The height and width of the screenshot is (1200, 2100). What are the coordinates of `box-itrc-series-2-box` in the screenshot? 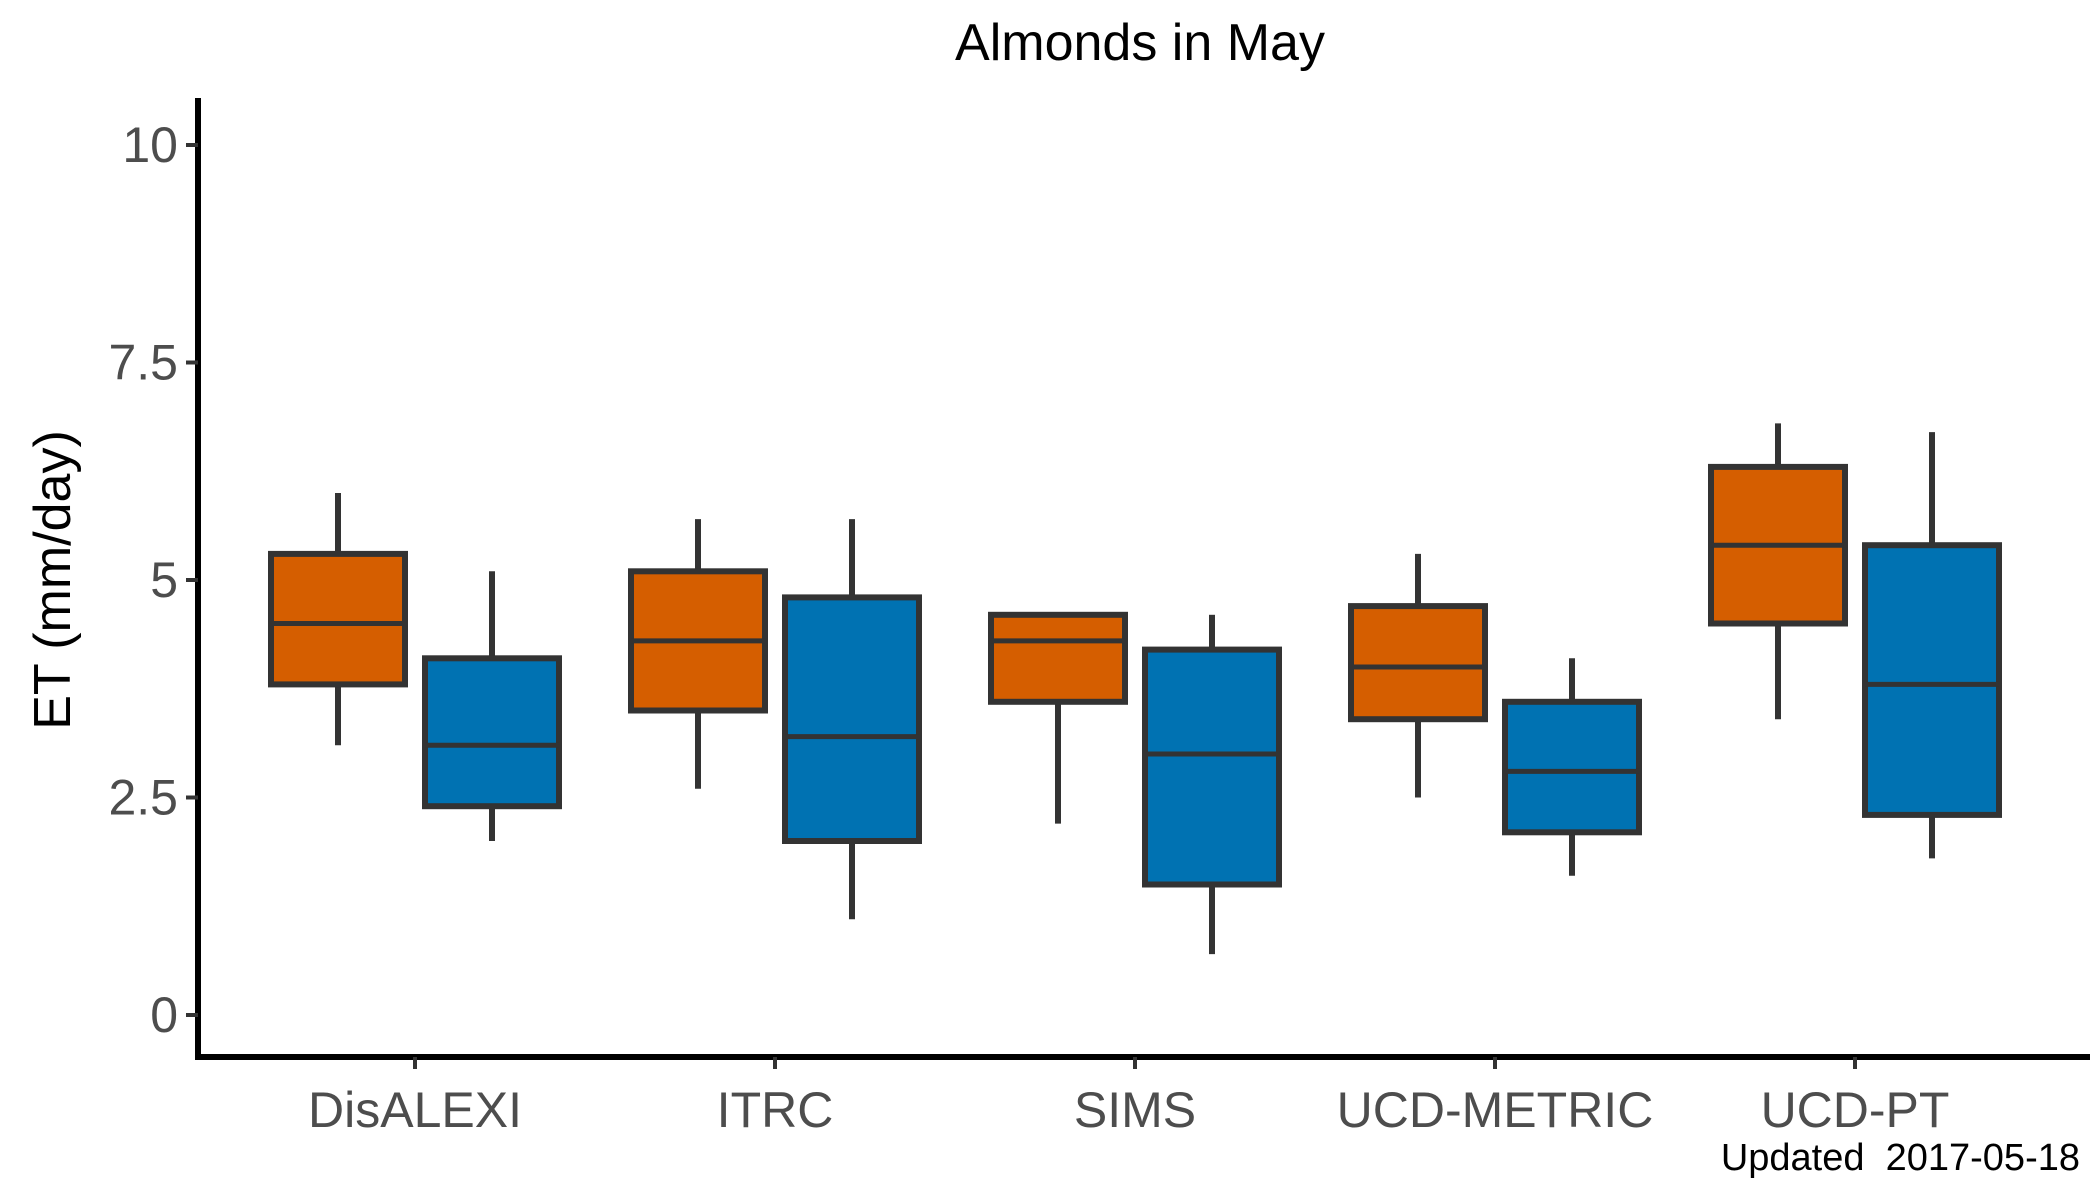 It's located at (852, 719).